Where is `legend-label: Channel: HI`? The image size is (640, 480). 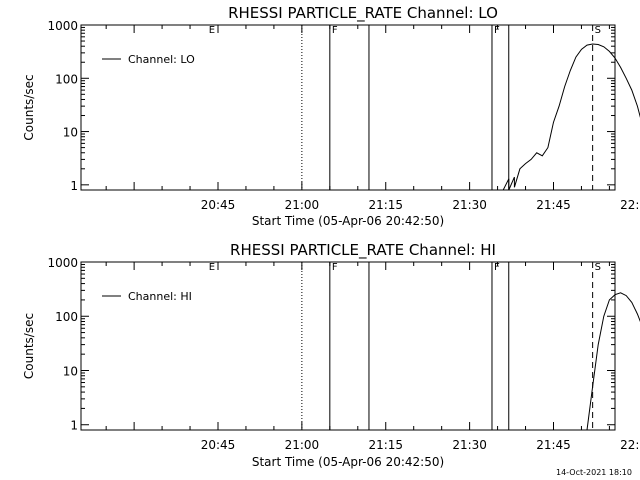
legend-label: Channel: HI is located at coordinates (160, 296).